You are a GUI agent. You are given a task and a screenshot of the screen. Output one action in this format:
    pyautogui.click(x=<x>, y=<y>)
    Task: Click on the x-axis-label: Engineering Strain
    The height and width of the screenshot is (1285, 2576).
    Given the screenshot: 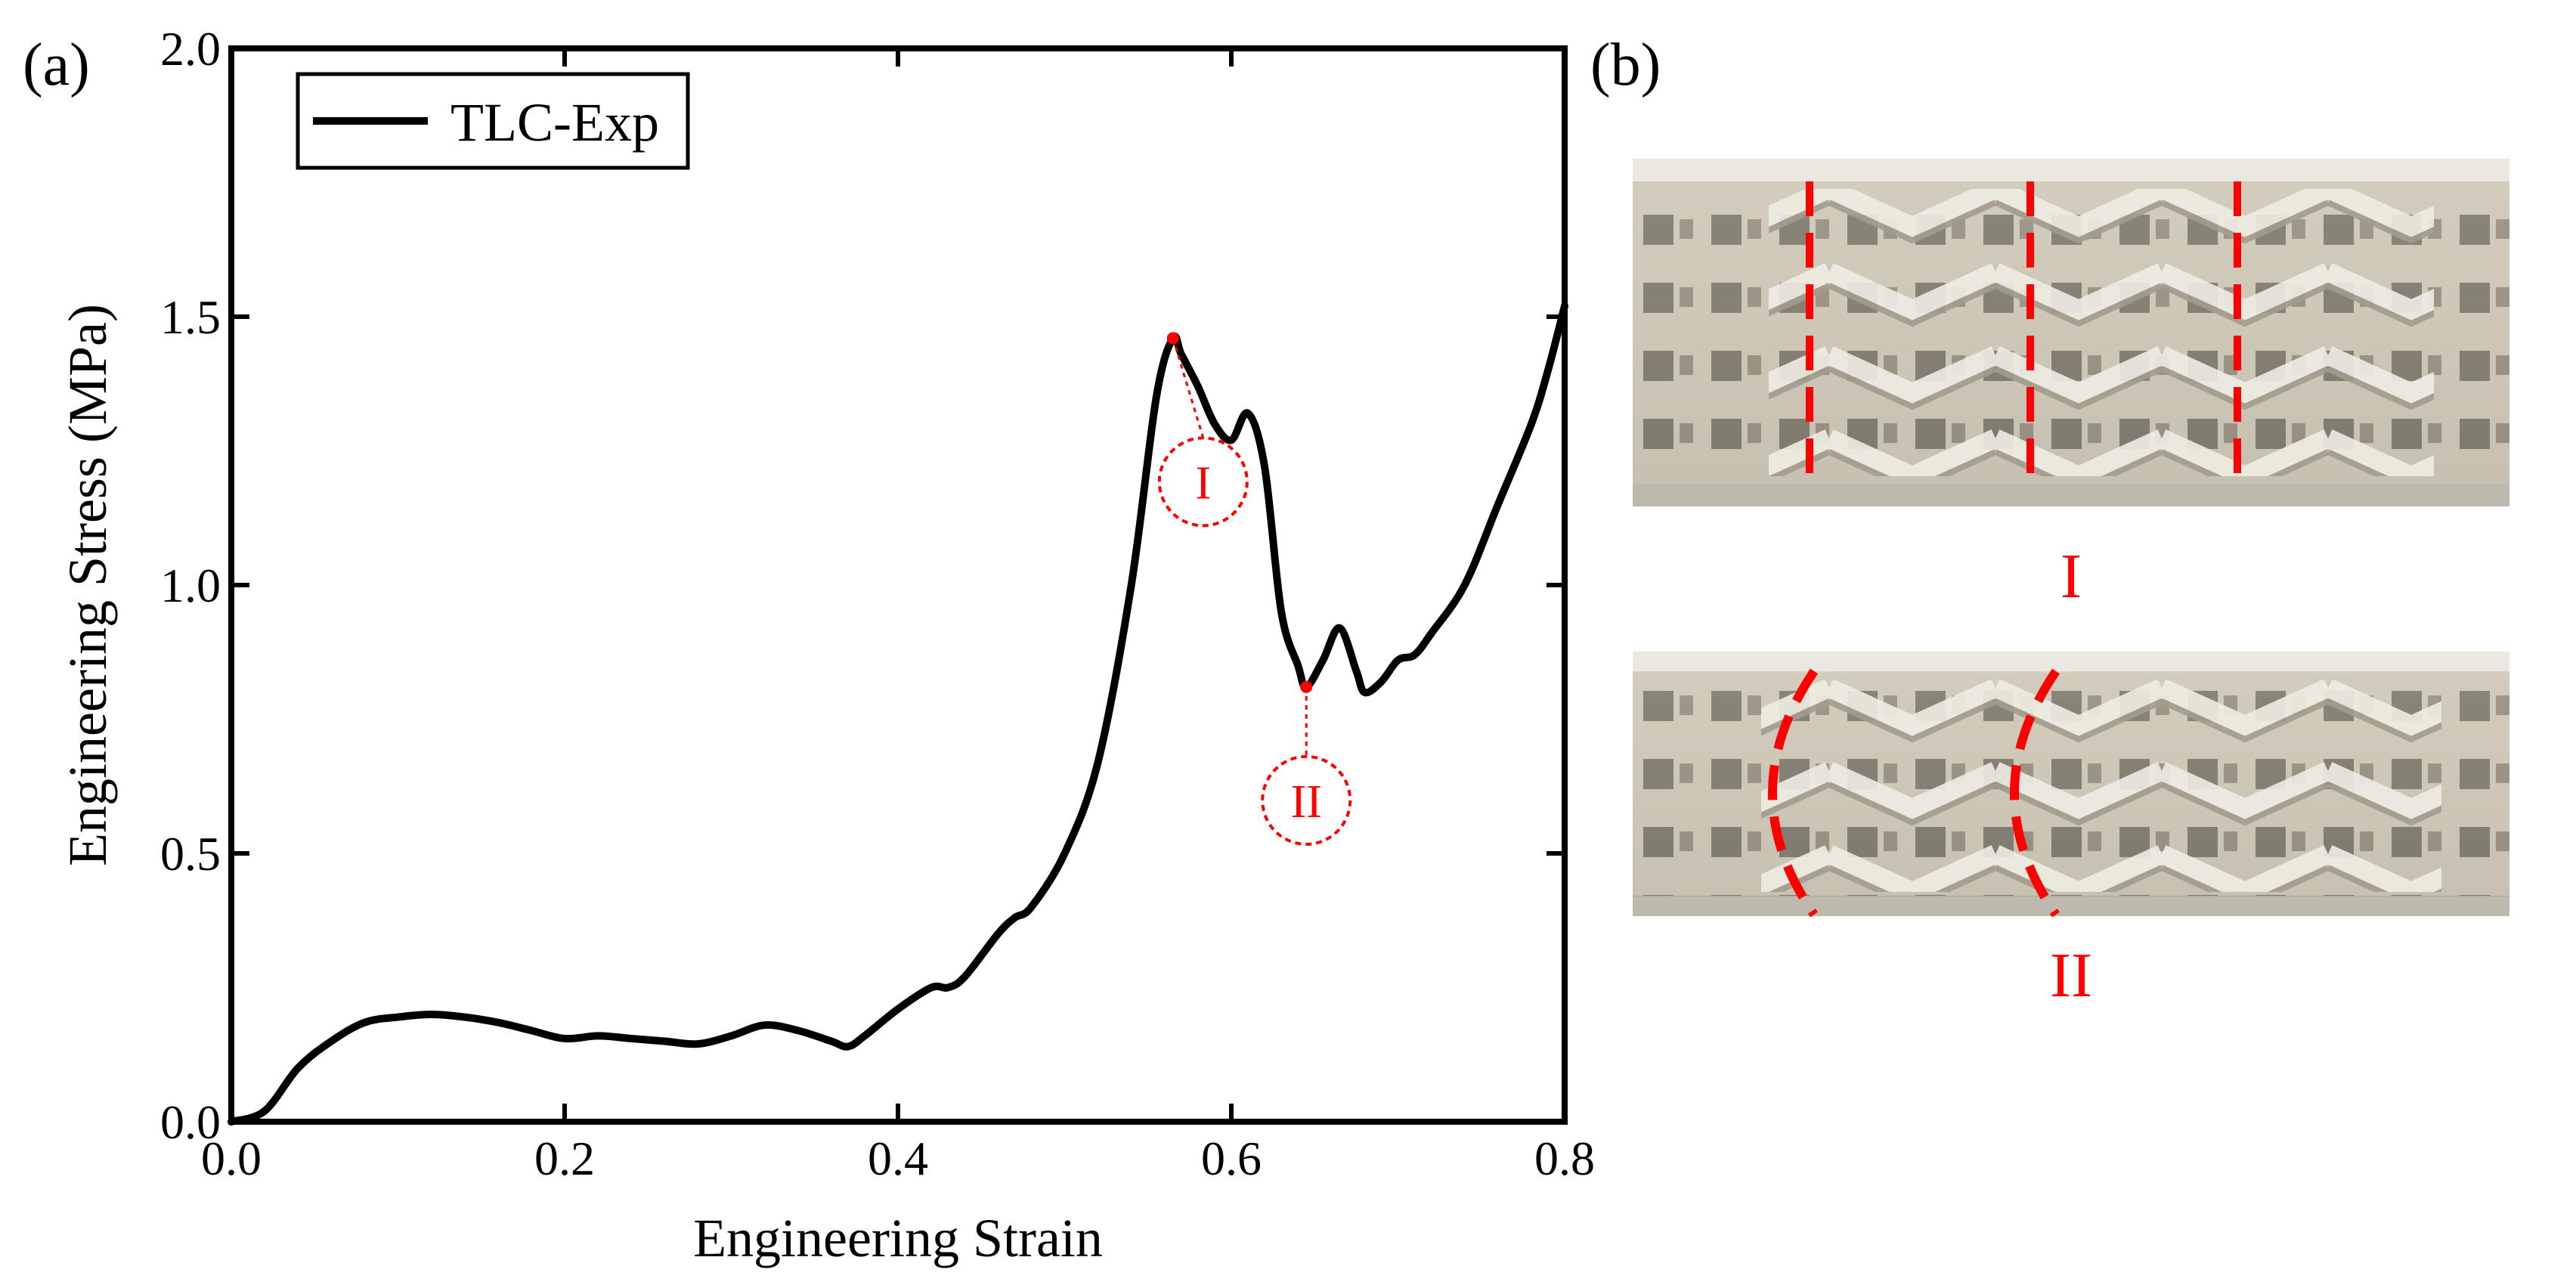 What is the action you would take?
    pyautogui.click(x=898, y=1238)
    